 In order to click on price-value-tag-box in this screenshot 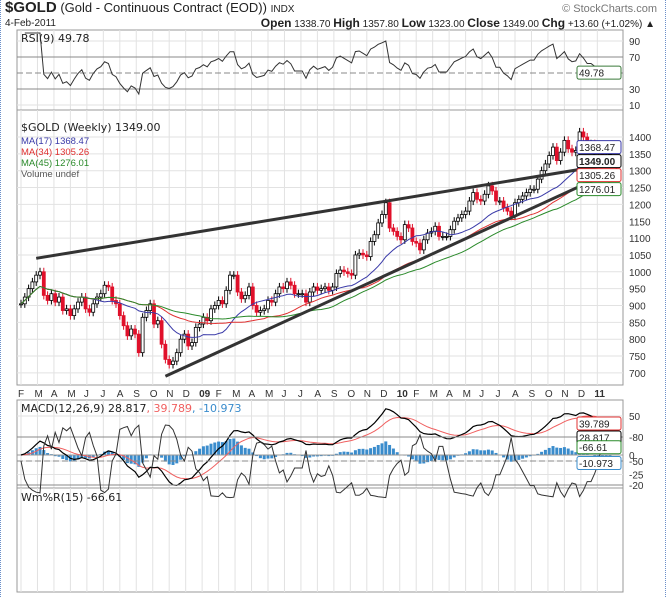, I will do `click(599, 161)`.